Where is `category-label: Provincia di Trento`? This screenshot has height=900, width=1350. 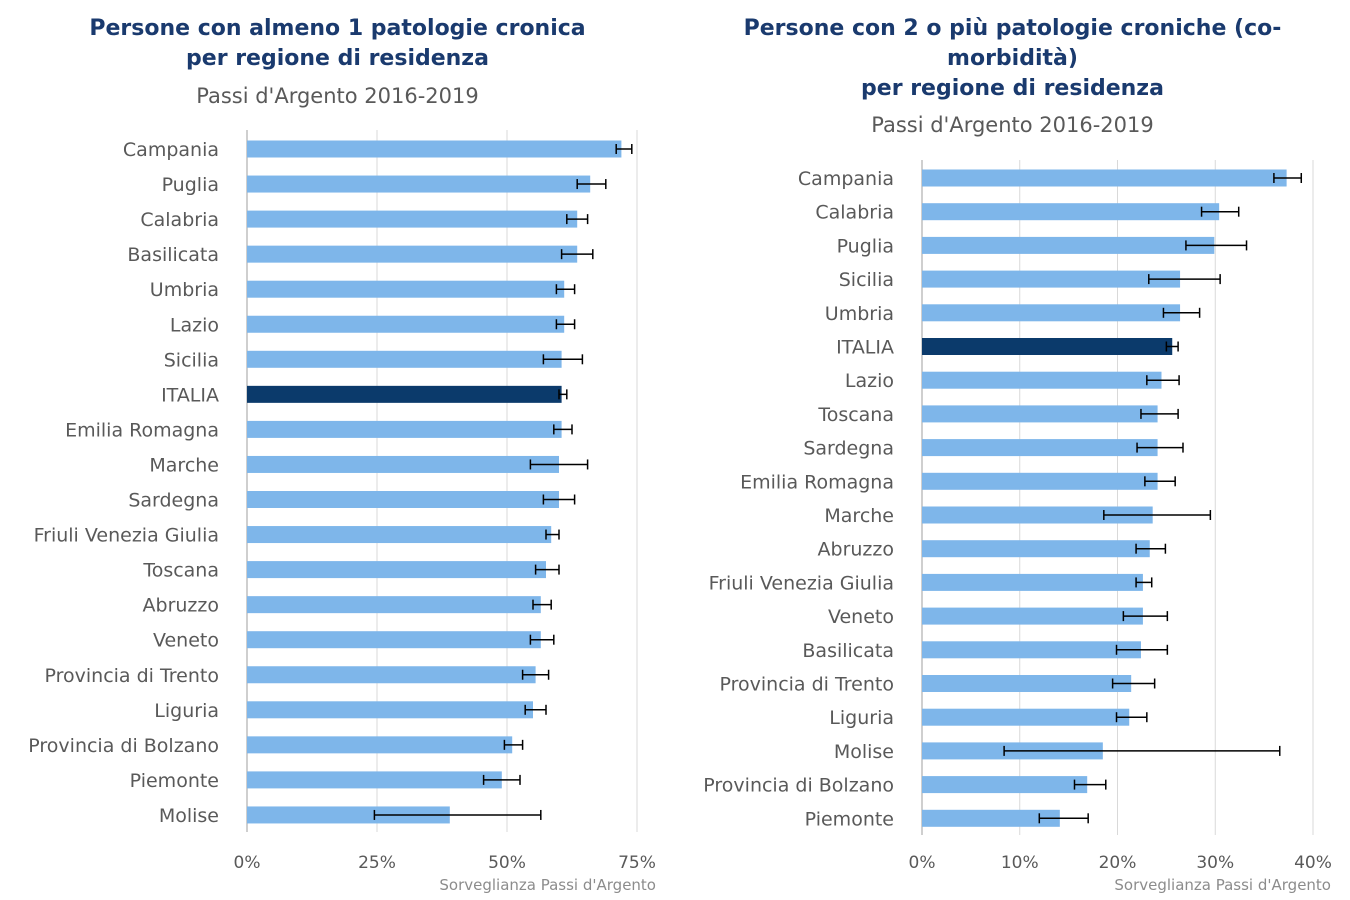 category-label: Provincia di Trento is located at coordinates (131, 676).